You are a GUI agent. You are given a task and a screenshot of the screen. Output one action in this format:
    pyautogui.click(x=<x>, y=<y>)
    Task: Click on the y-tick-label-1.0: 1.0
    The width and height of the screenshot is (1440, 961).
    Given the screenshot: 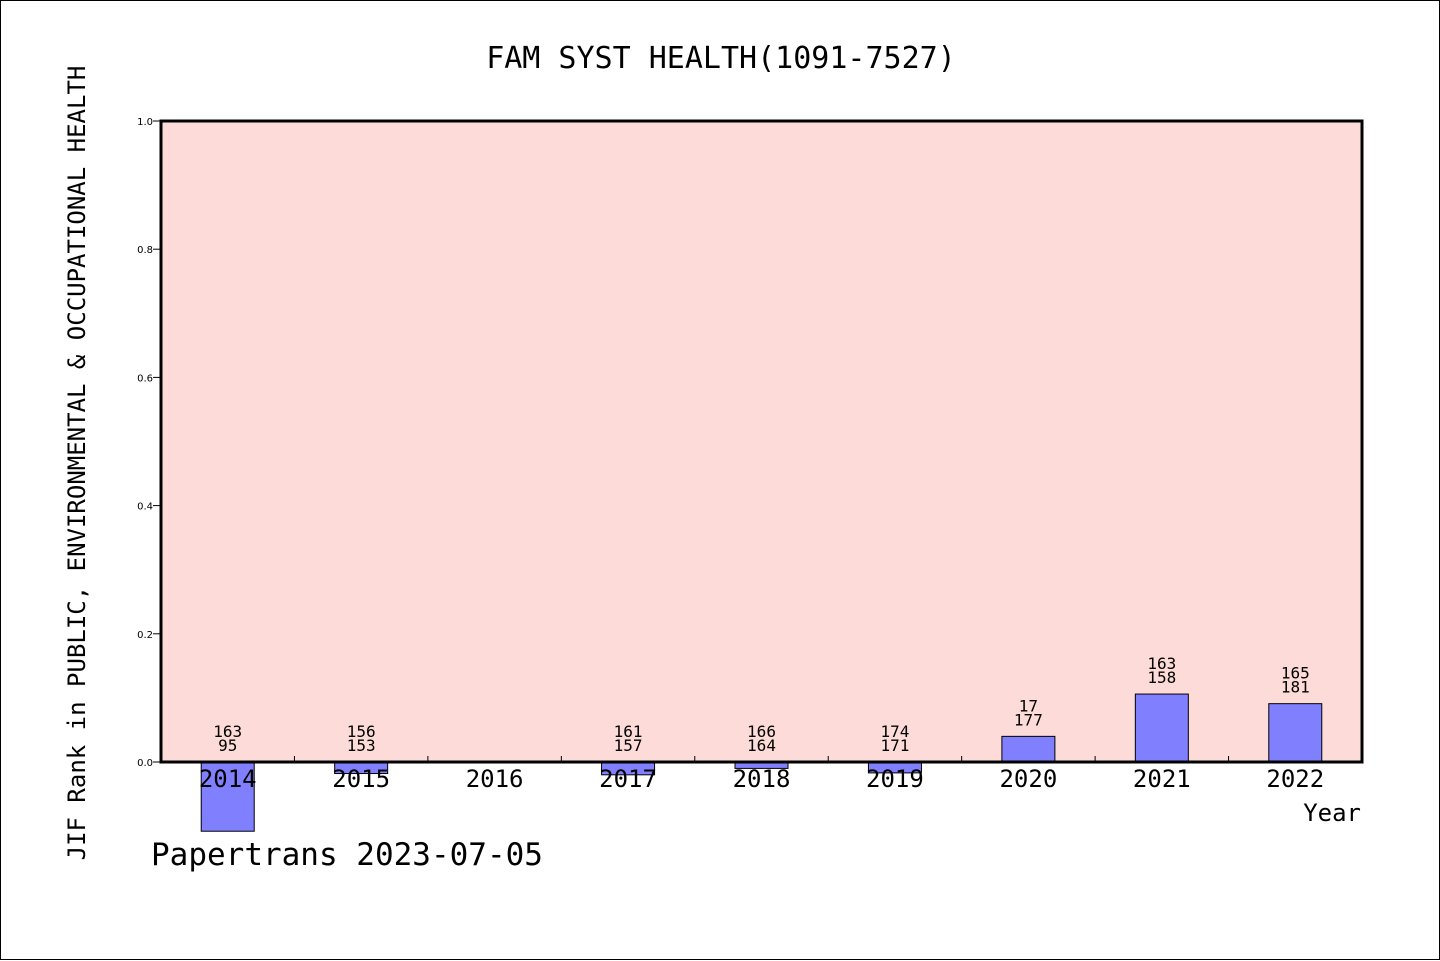 What is the action you would take?
    pyautogui.click(x=145, y=122)
    